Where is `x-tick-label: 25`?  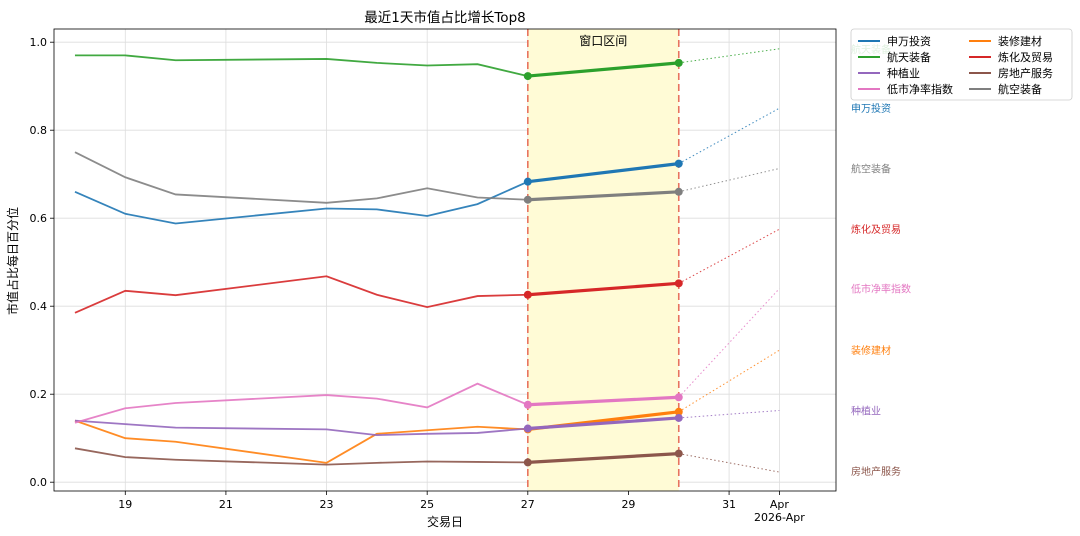 x-tick-label: 25 is located at coordinates (427, 504).